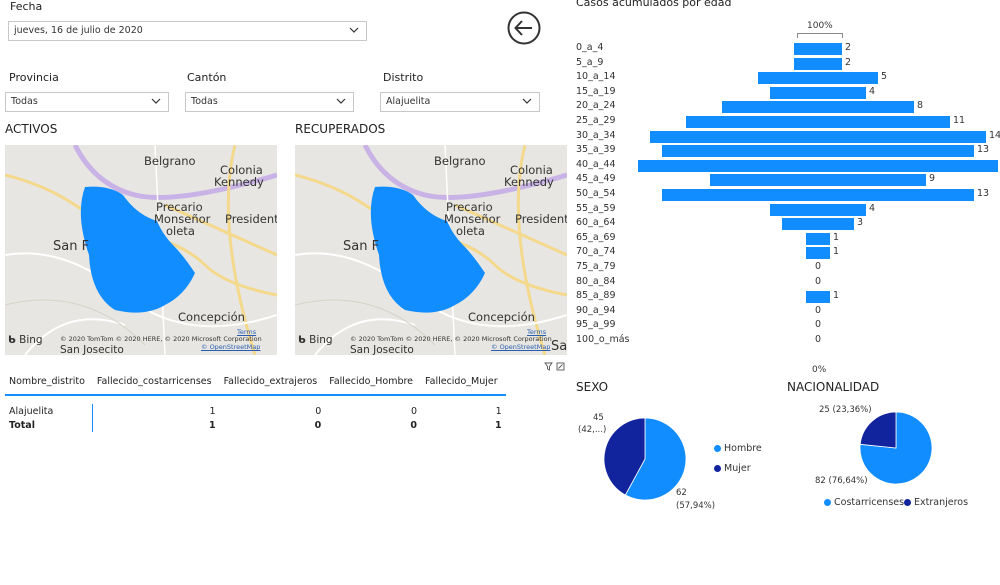 The height and width of the screenshot is (585, 1000). Describe the element at coordinates (596, 135) in the screenshot. I see `age-category-label: 30_a_34` at that location.